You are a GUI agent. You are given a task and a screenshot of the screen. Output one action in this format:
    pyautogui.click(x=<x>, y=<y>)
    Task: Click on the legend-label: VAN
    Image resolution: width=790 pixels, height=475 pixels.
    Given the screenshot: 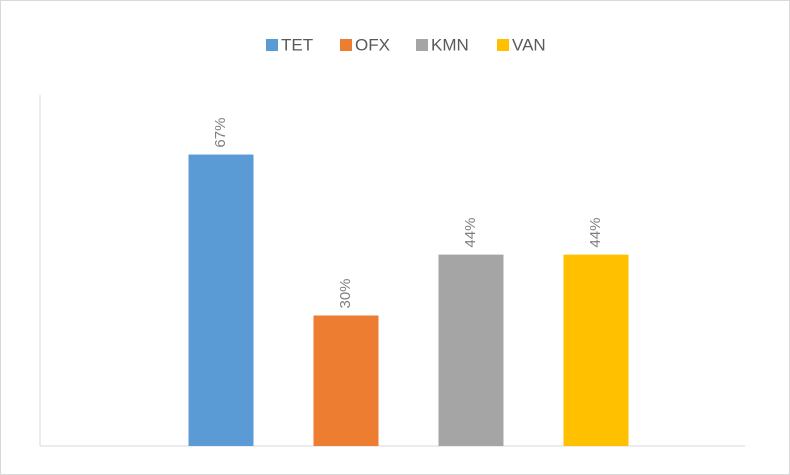 What is the action you would take?
    pyautogui.click(x=529, y=44)
    